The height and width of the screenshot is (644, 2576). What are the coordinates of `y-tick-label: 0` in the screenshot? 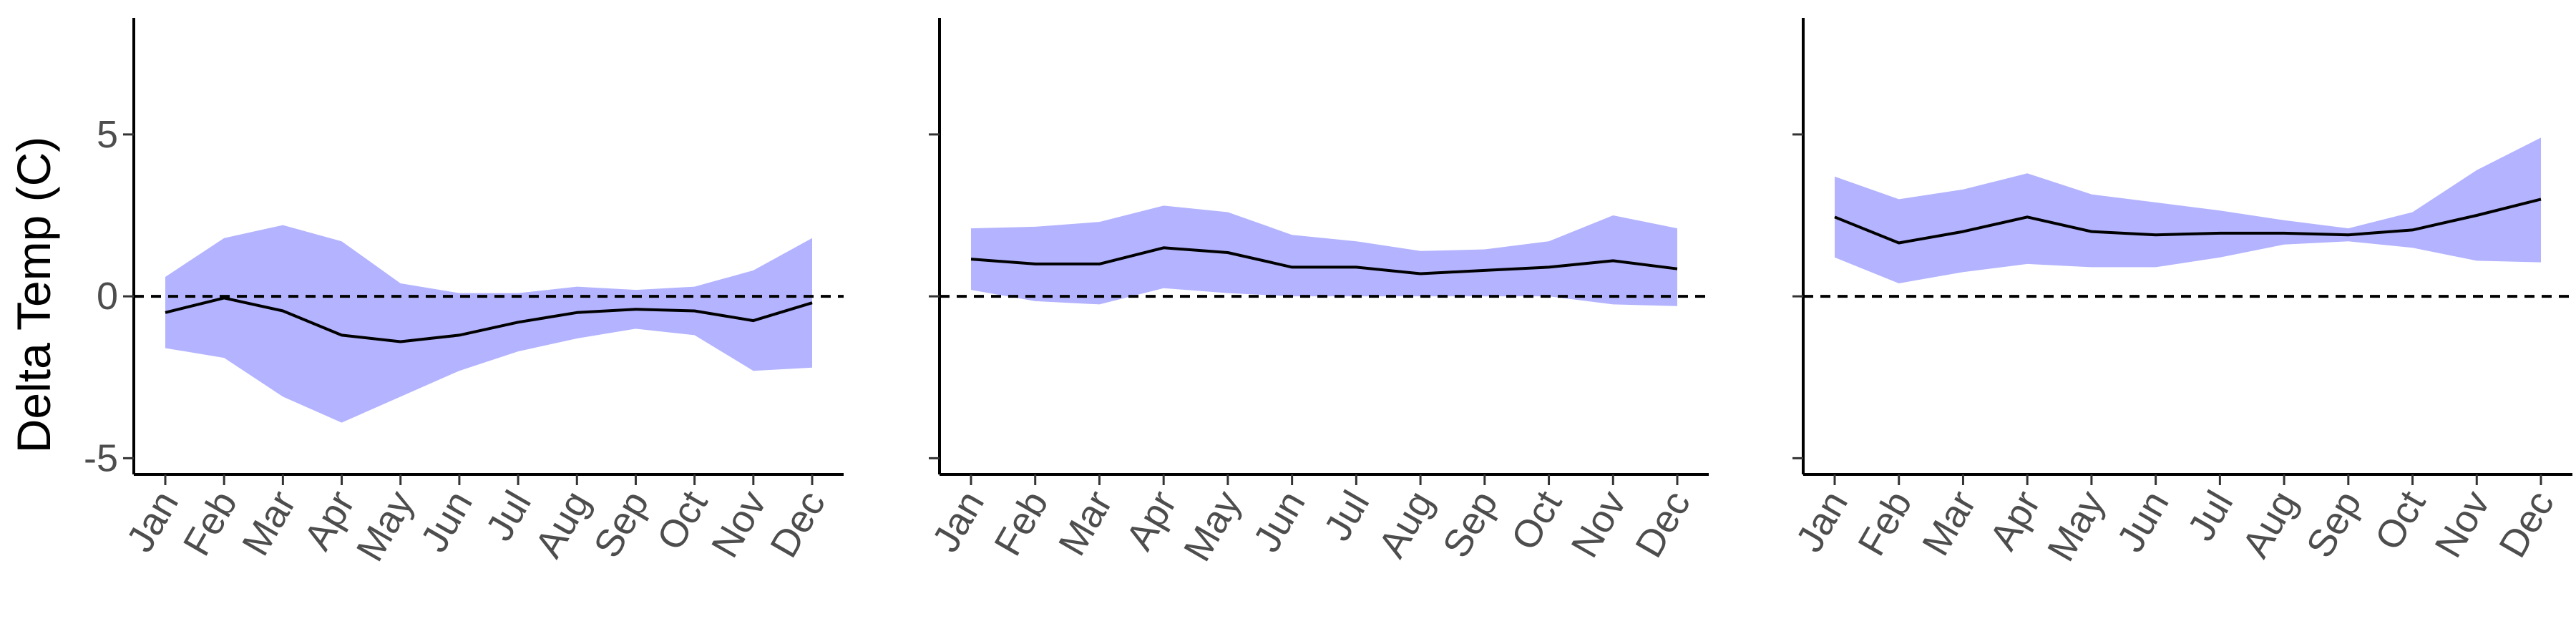 It's located at (107, 296).